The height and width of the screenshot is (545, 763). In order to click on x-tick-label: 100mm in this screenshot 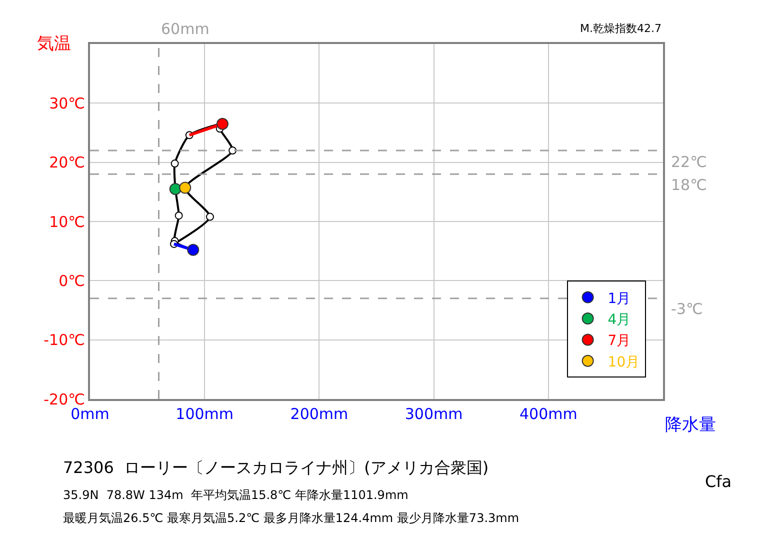, I will do `click(205, 414)`.